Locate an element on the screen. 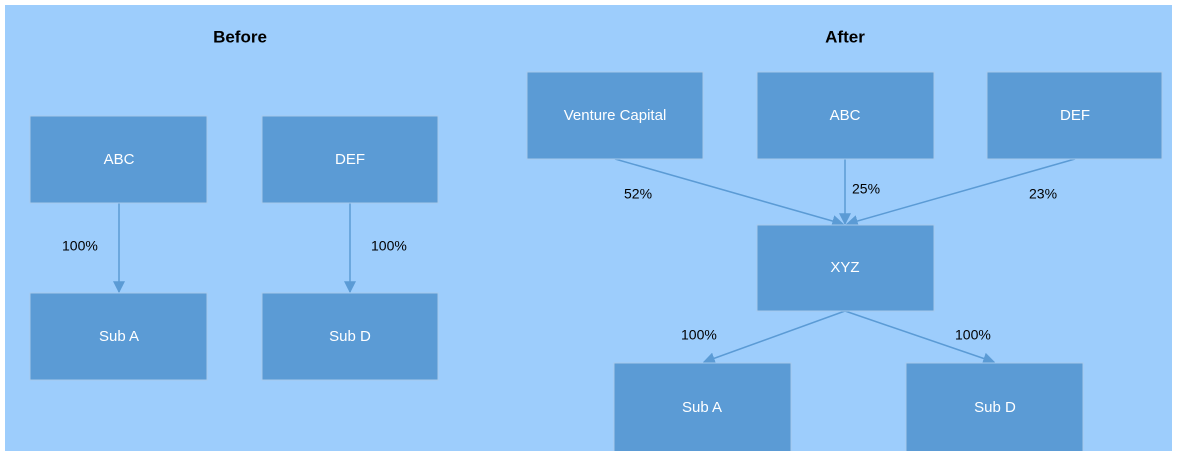 The width and height of the screenshot is (1177, 451). node-label: Venture Capital is located at coordinates (615, 115).